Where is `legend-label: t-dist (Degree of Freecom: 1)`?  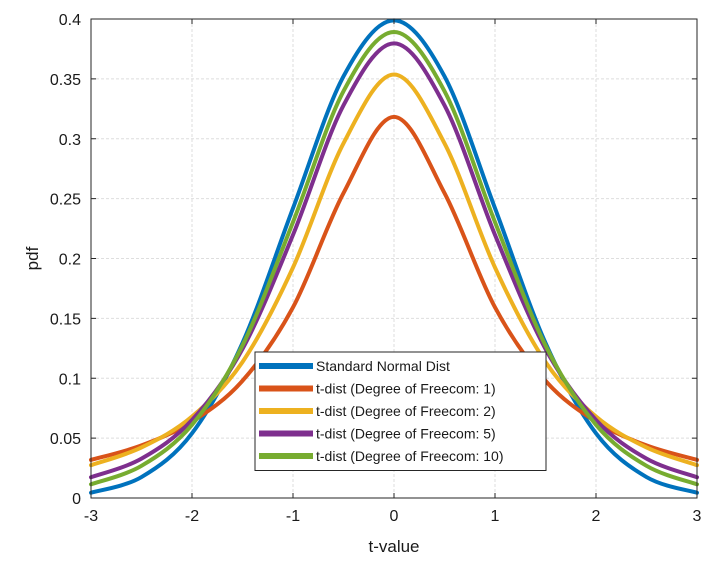 legend-label: t-dist (Degree of Freecom: 1) is located at coordinates (406, 389).